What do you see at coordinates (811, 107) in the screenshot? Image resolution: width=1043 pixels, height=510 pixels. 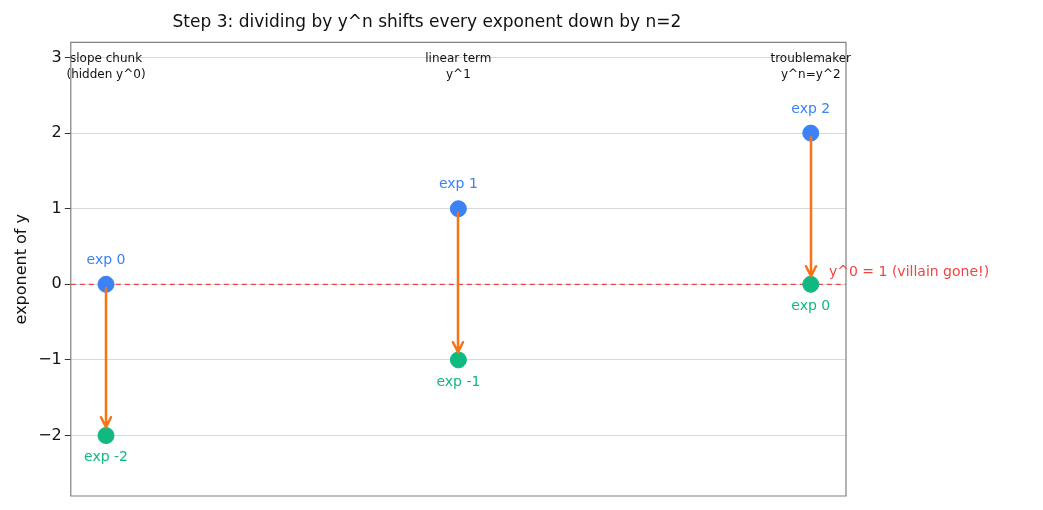 I see `data-label: exp 2` at bounding box center [811, 107].